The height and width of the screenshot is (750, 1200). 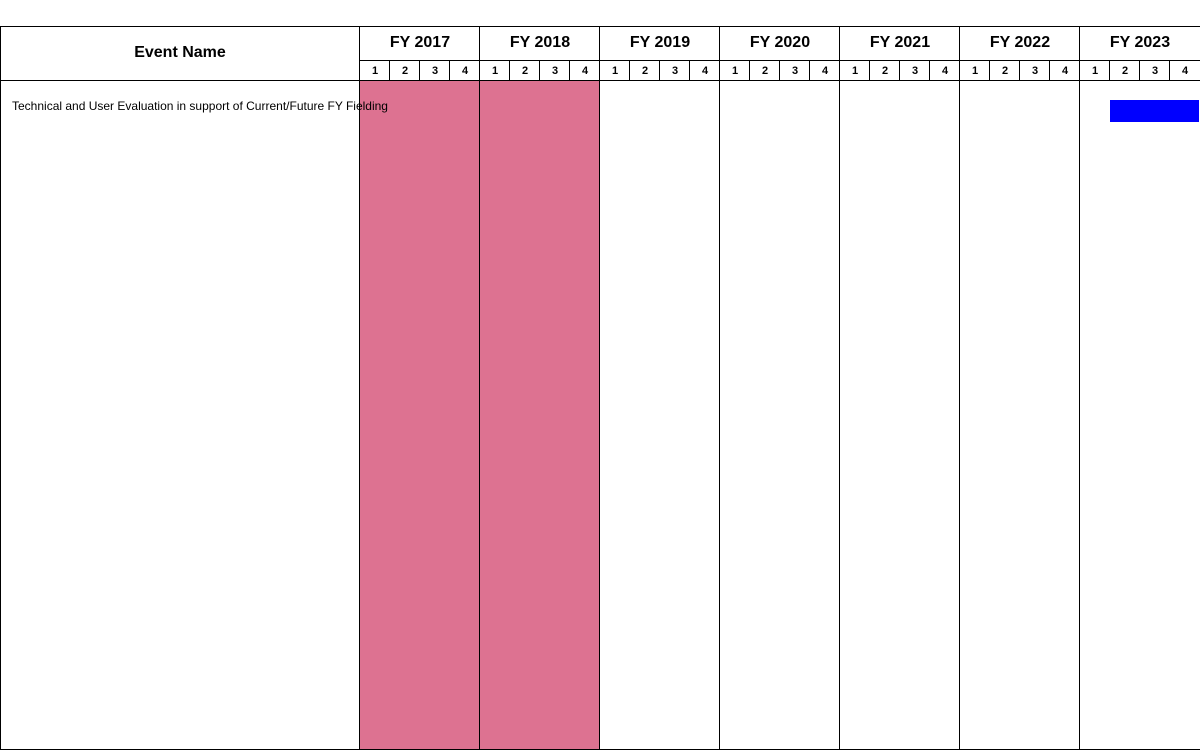 I want to click on event-bar, so click(x=1154, y=111).